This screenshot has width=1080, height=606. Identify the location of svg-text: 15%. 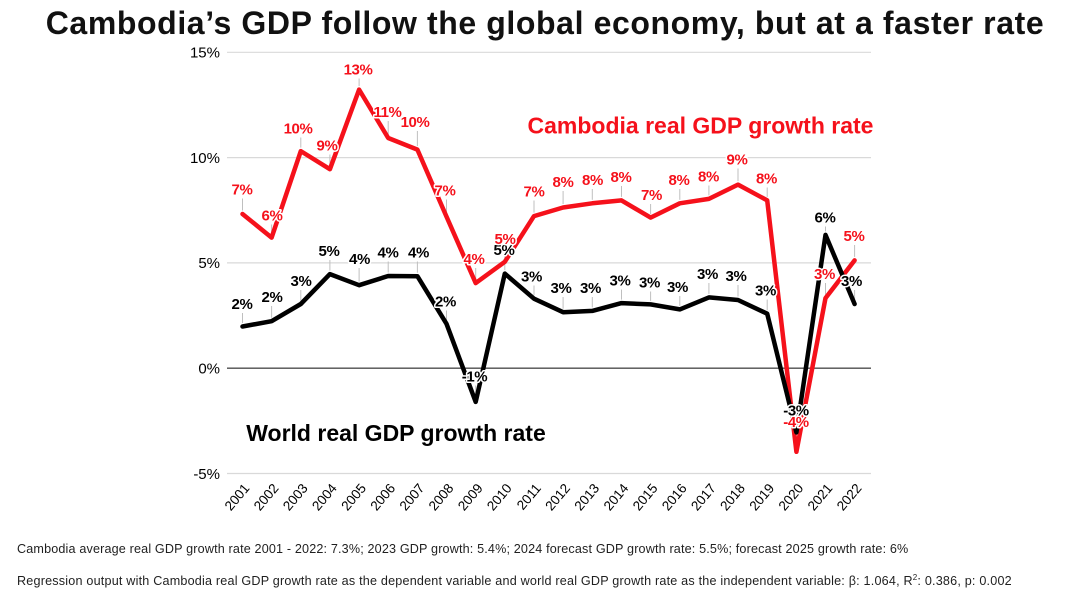
(205, 53).